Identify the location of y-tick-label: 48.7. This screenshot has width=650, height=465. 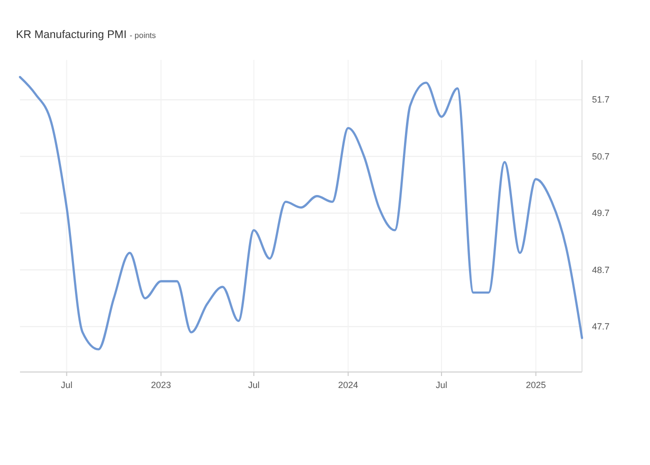
(601, 269).